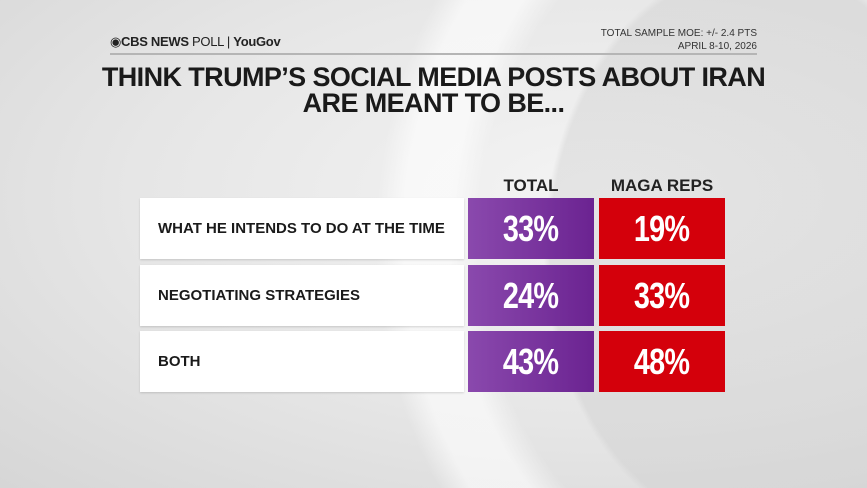  What do you see at coordinates (531, 361) in the screenshot?
I see `total-value-cell: 43%` at bounding box center [531, 361].